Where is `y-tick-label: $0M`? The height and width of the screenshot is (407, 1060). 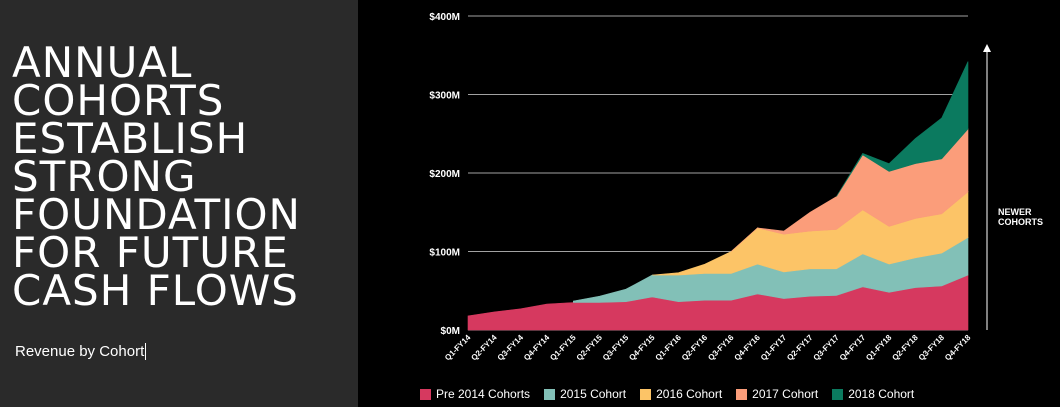 y-tick-label: $0M is located at coordinates (450, 331).